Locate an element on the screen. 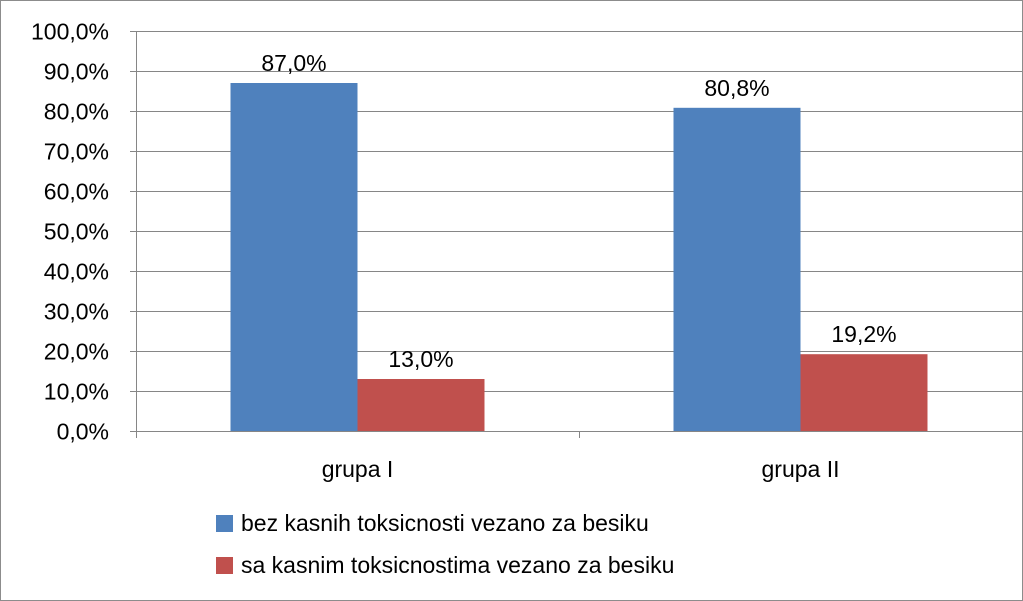  data-label: 19,2% is located at coordinates (863, 334).